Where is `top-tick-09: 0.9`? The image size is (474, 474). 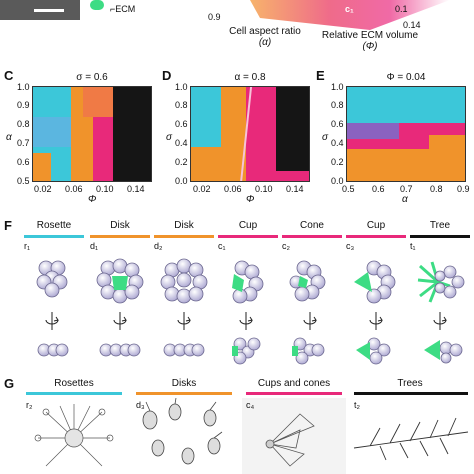
top-tick-09: 0.9 is located at coordinates (214, 17).